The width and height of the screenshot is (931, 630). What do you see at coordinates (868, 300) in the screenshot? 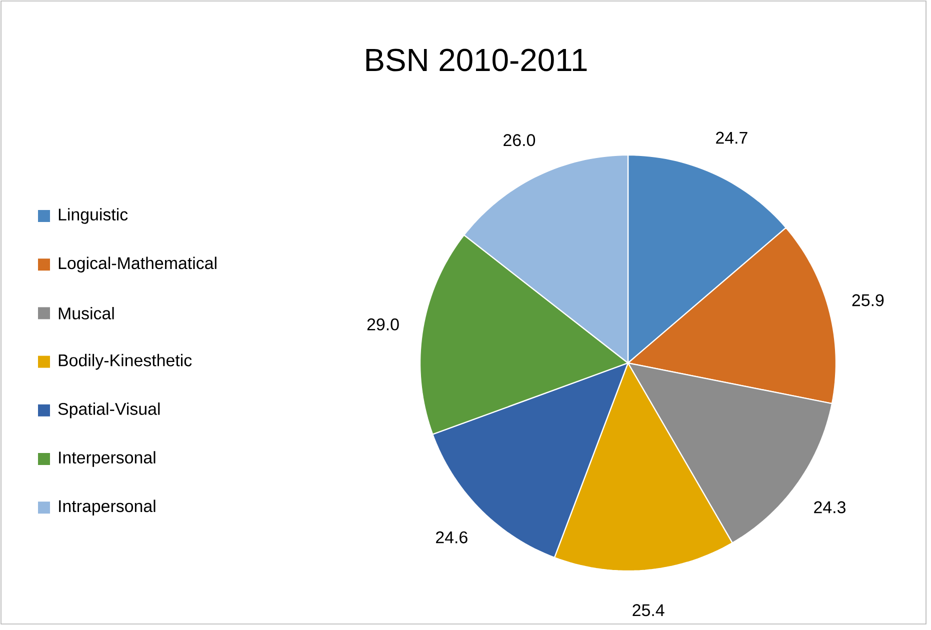
I see `data-label: 25.9` at bounding box center [868, 300].